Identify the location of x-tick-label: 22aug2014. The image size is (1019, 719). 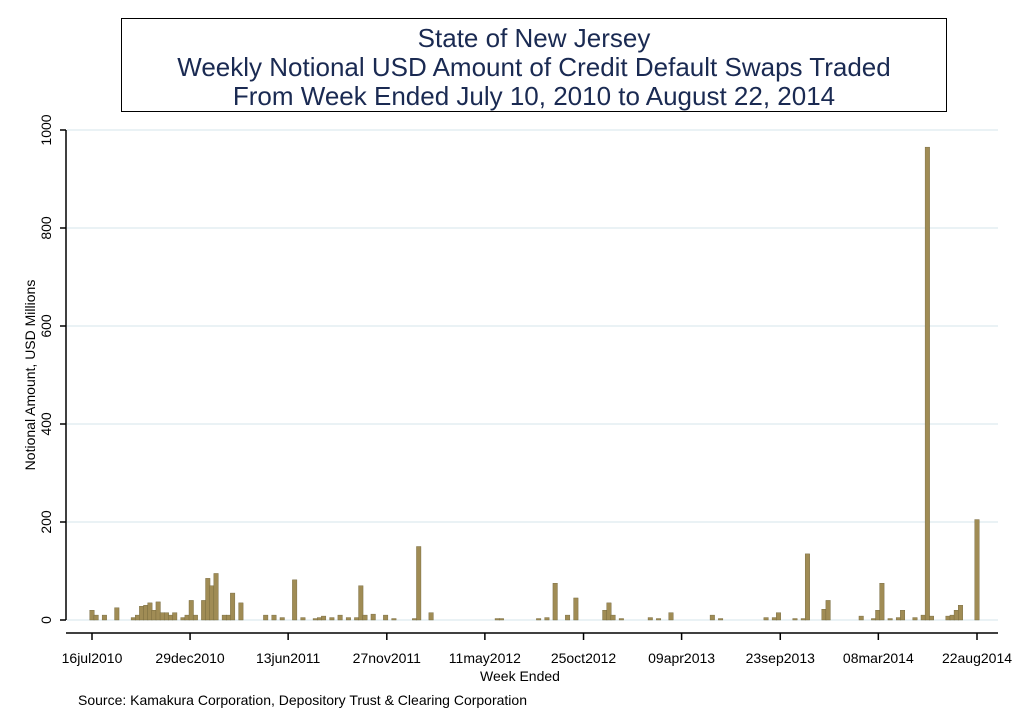
(977, 658).